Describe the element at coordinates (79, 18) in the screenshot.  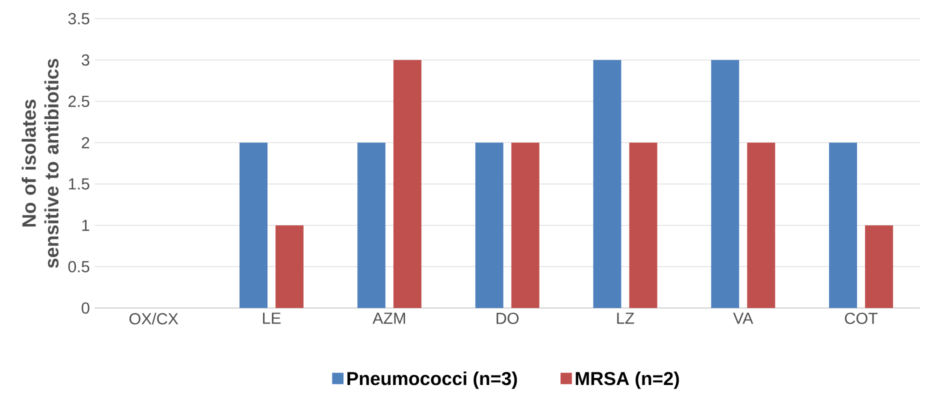
I see `y-tick-label: 3.5` at that location.